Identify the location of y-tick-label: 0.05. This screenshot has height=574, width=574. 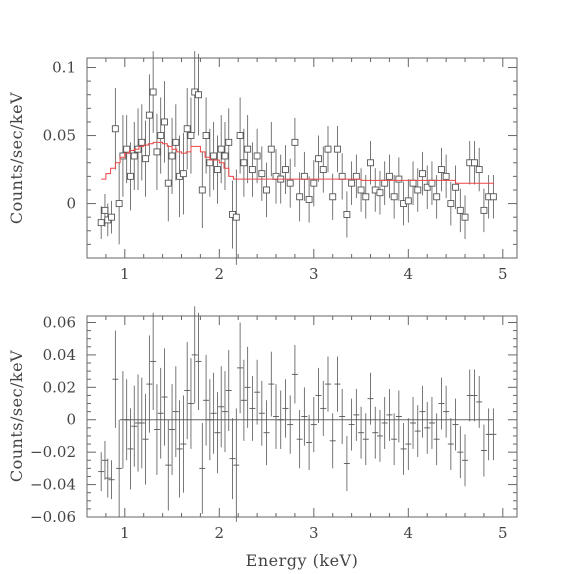
(59, 136).